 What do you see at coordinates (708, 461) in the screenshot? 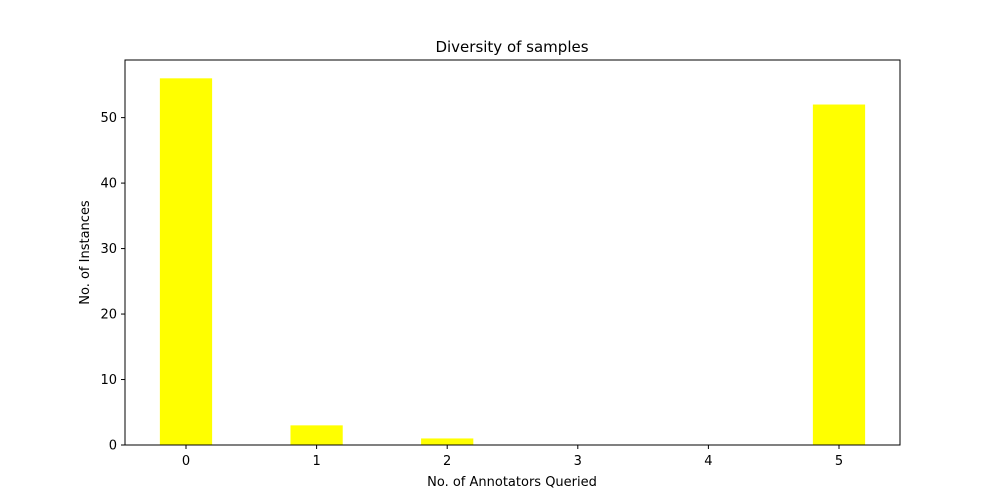
I see `x-tick-label: 4` at bounding box center [708, 461].